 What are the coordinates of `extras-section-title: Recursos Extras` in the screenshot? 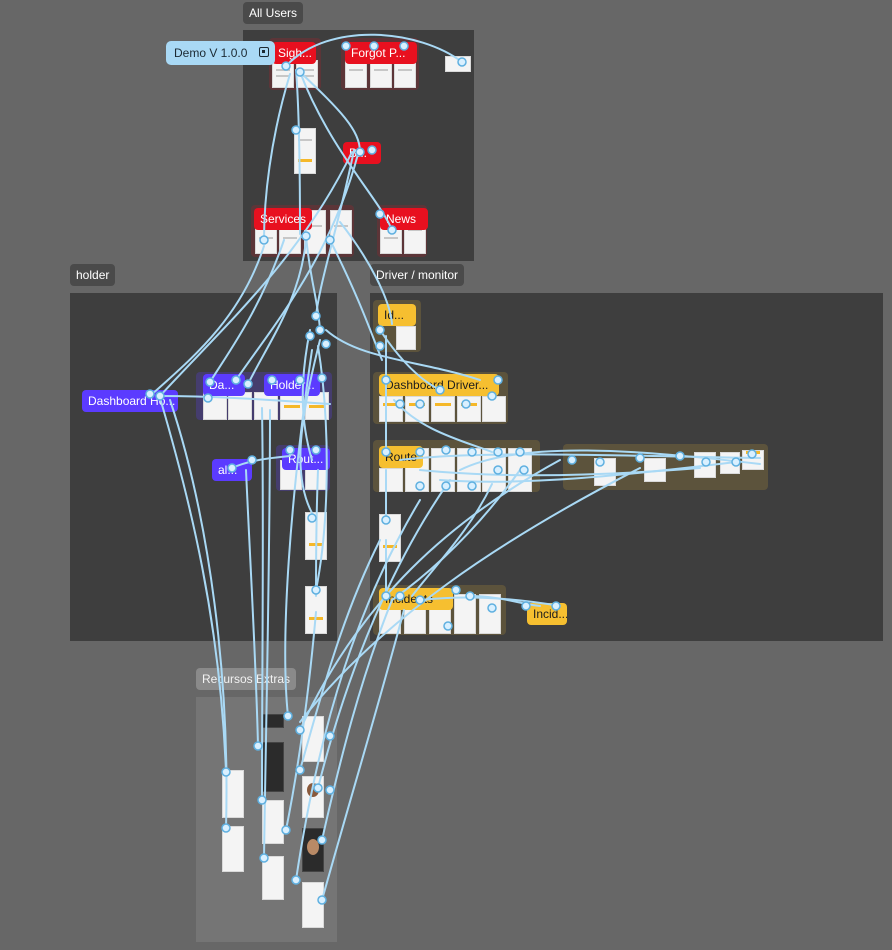 It's located at (246, 679).